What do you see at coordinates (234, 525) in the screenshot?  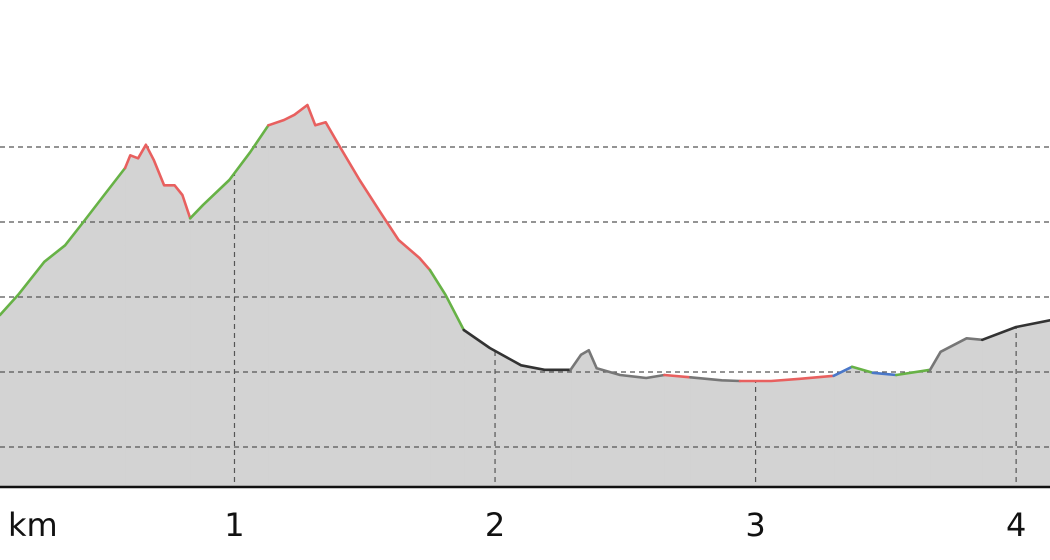 I see `x-tick-label: 1` at bounding box center [234, 525].